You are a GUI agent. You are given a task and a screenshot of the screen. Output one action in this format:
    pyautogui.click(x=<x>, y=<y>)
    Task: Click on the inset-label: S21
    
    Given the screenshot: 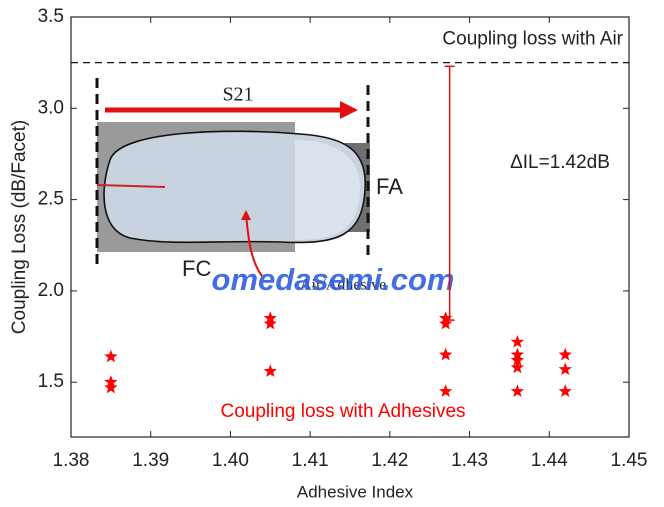 What is the action you would take?
    pyautogui.click(x=237, y=95)
    